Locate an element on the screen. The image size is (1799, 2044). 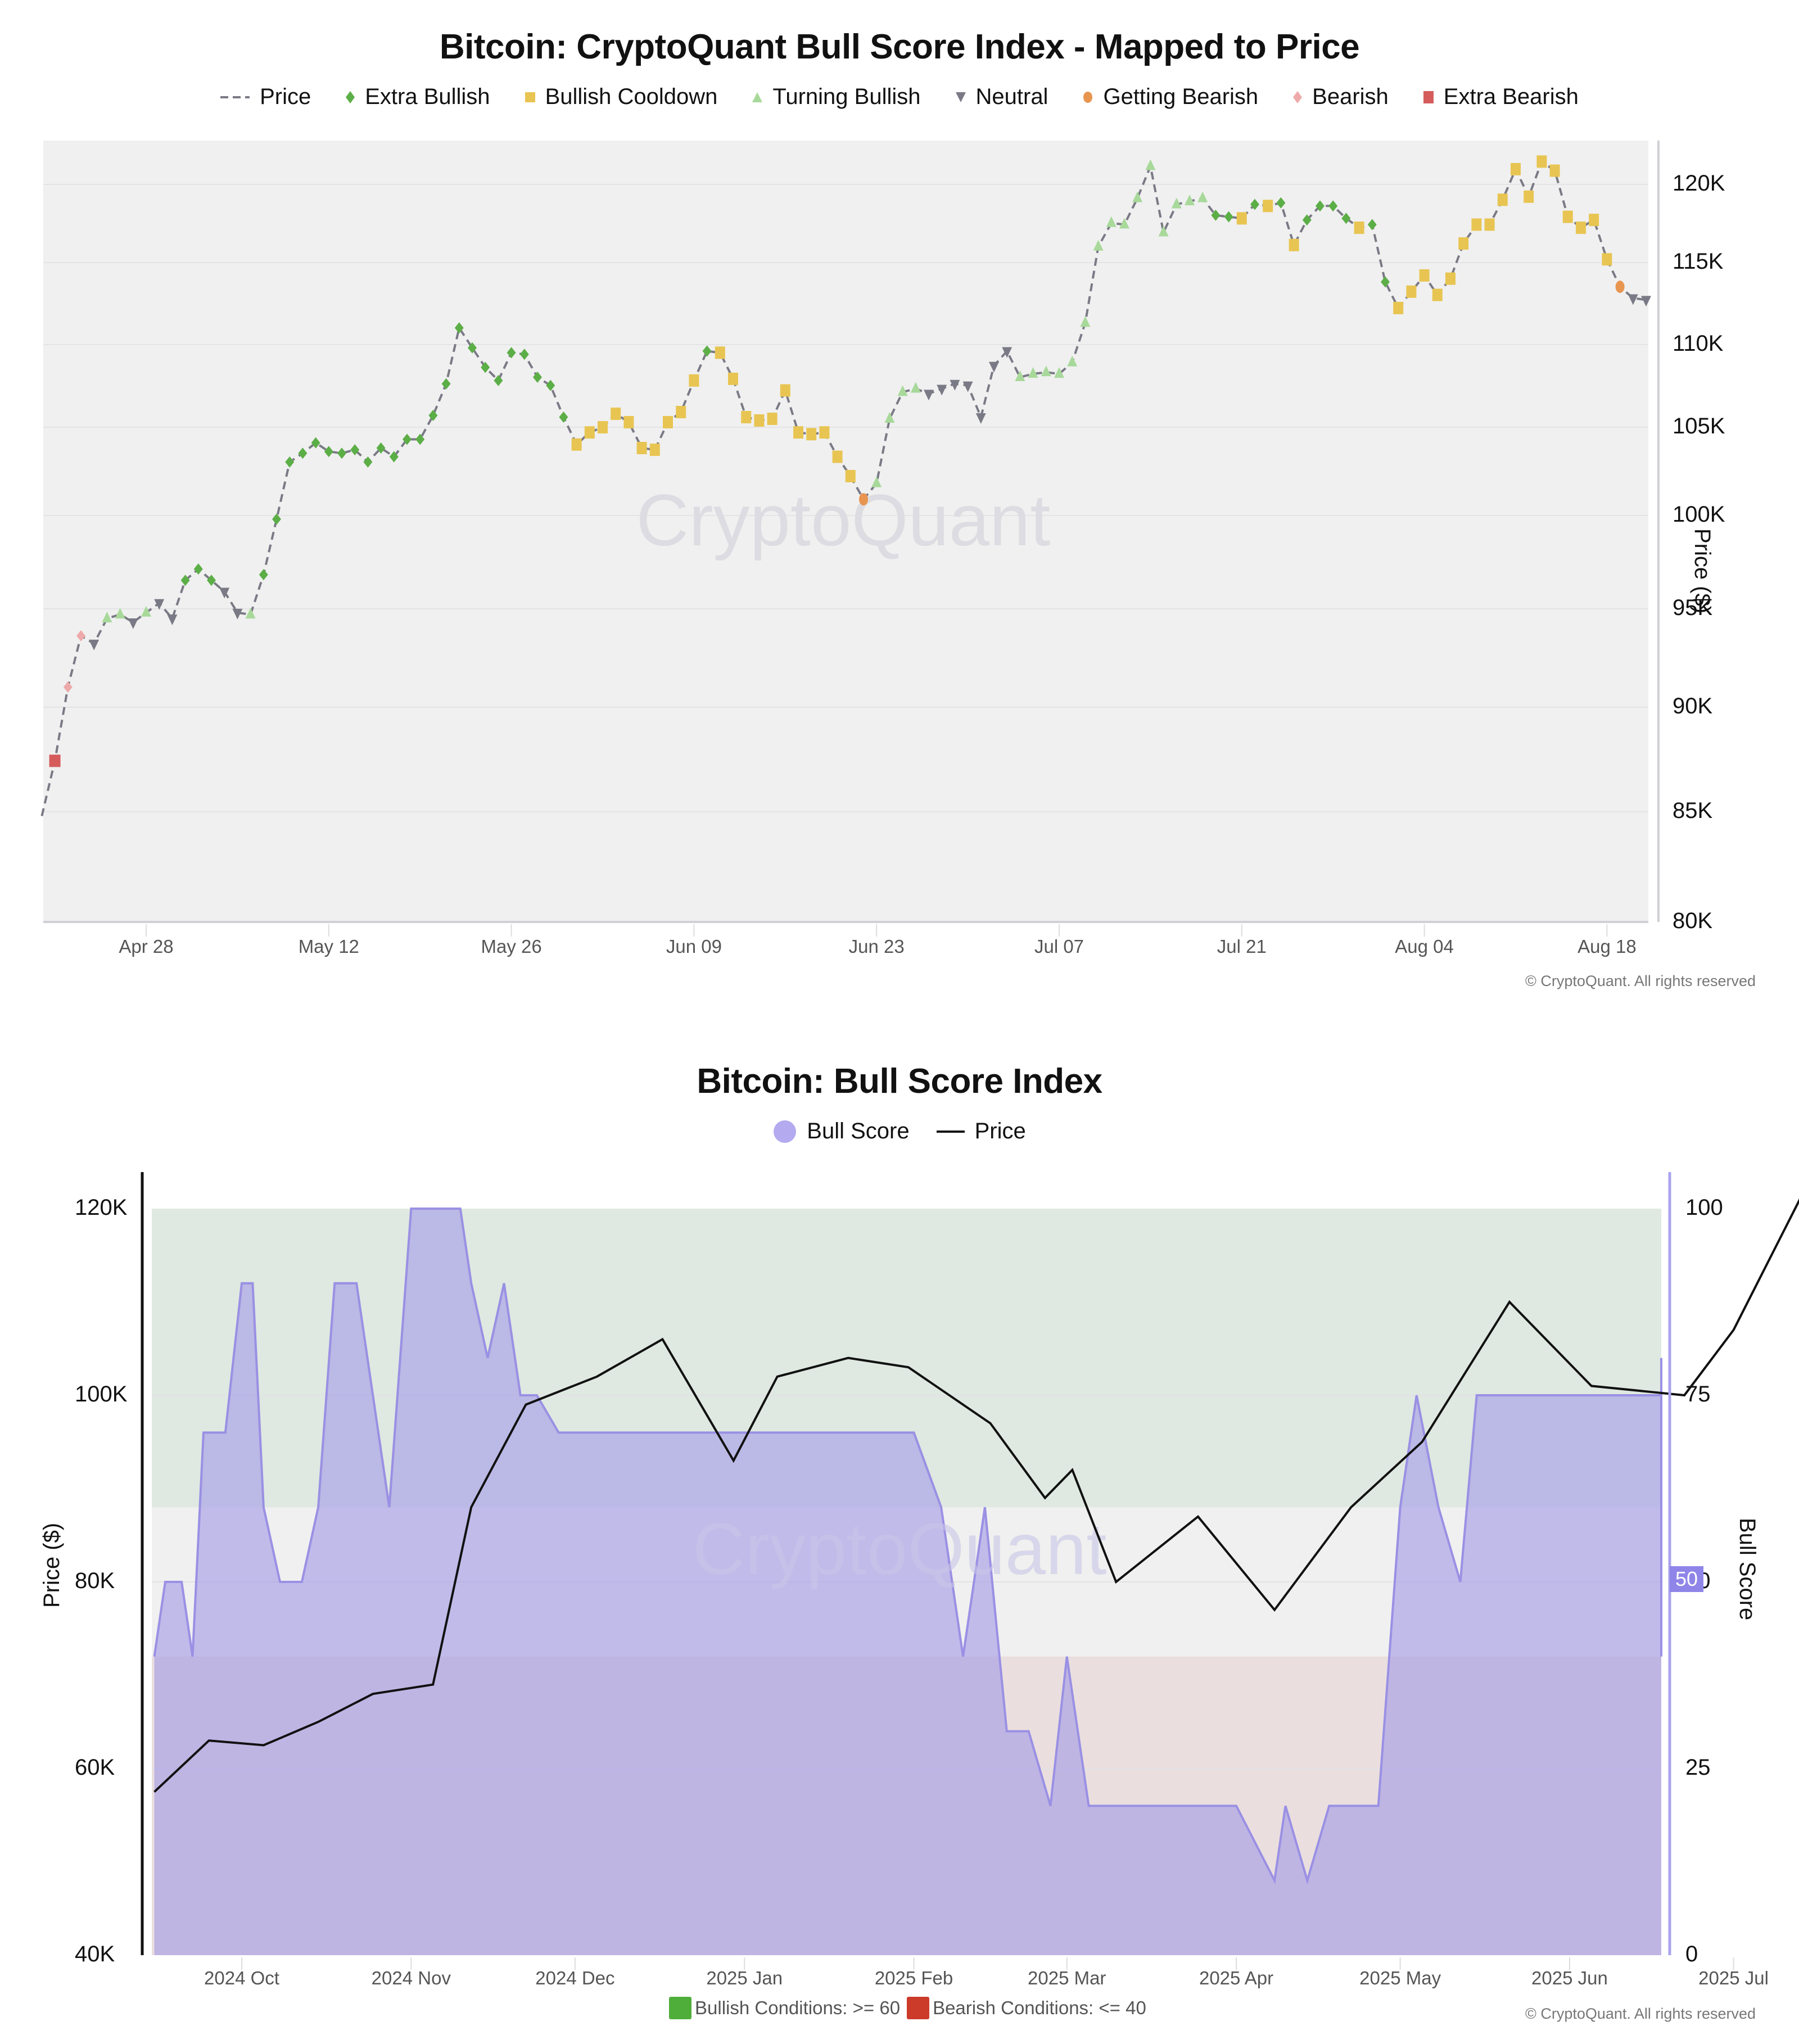
legend-item-price: Price is located at coordinates (265, 97).